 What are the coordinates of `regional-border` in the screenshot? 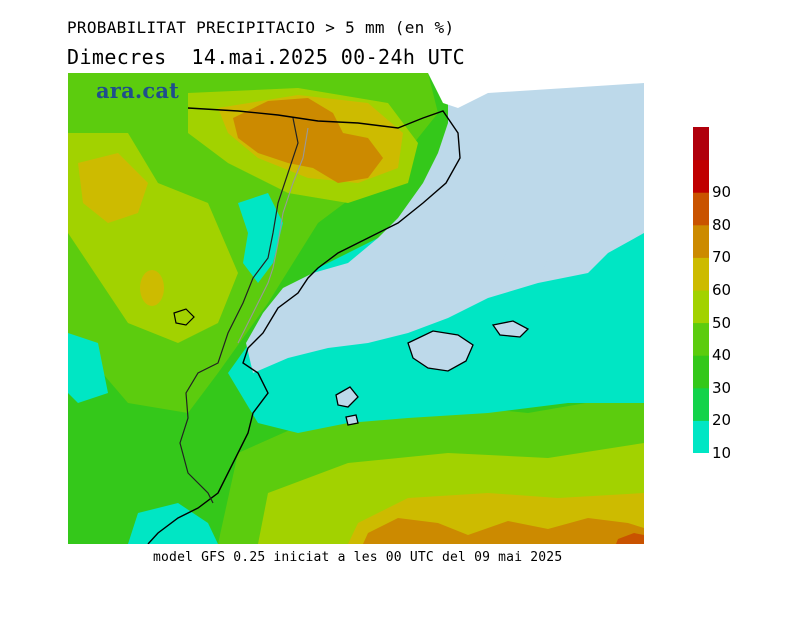 It's located at (273, 235).